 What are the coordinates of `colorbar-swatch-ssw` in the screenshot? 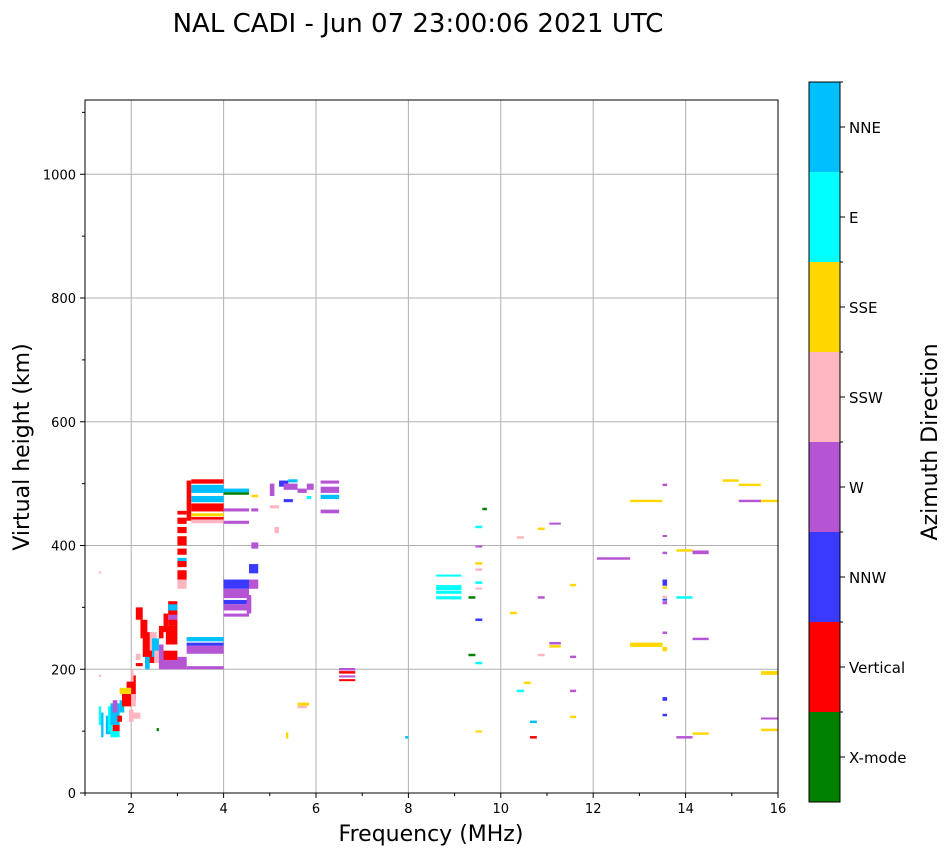 It's located at (824, 397).